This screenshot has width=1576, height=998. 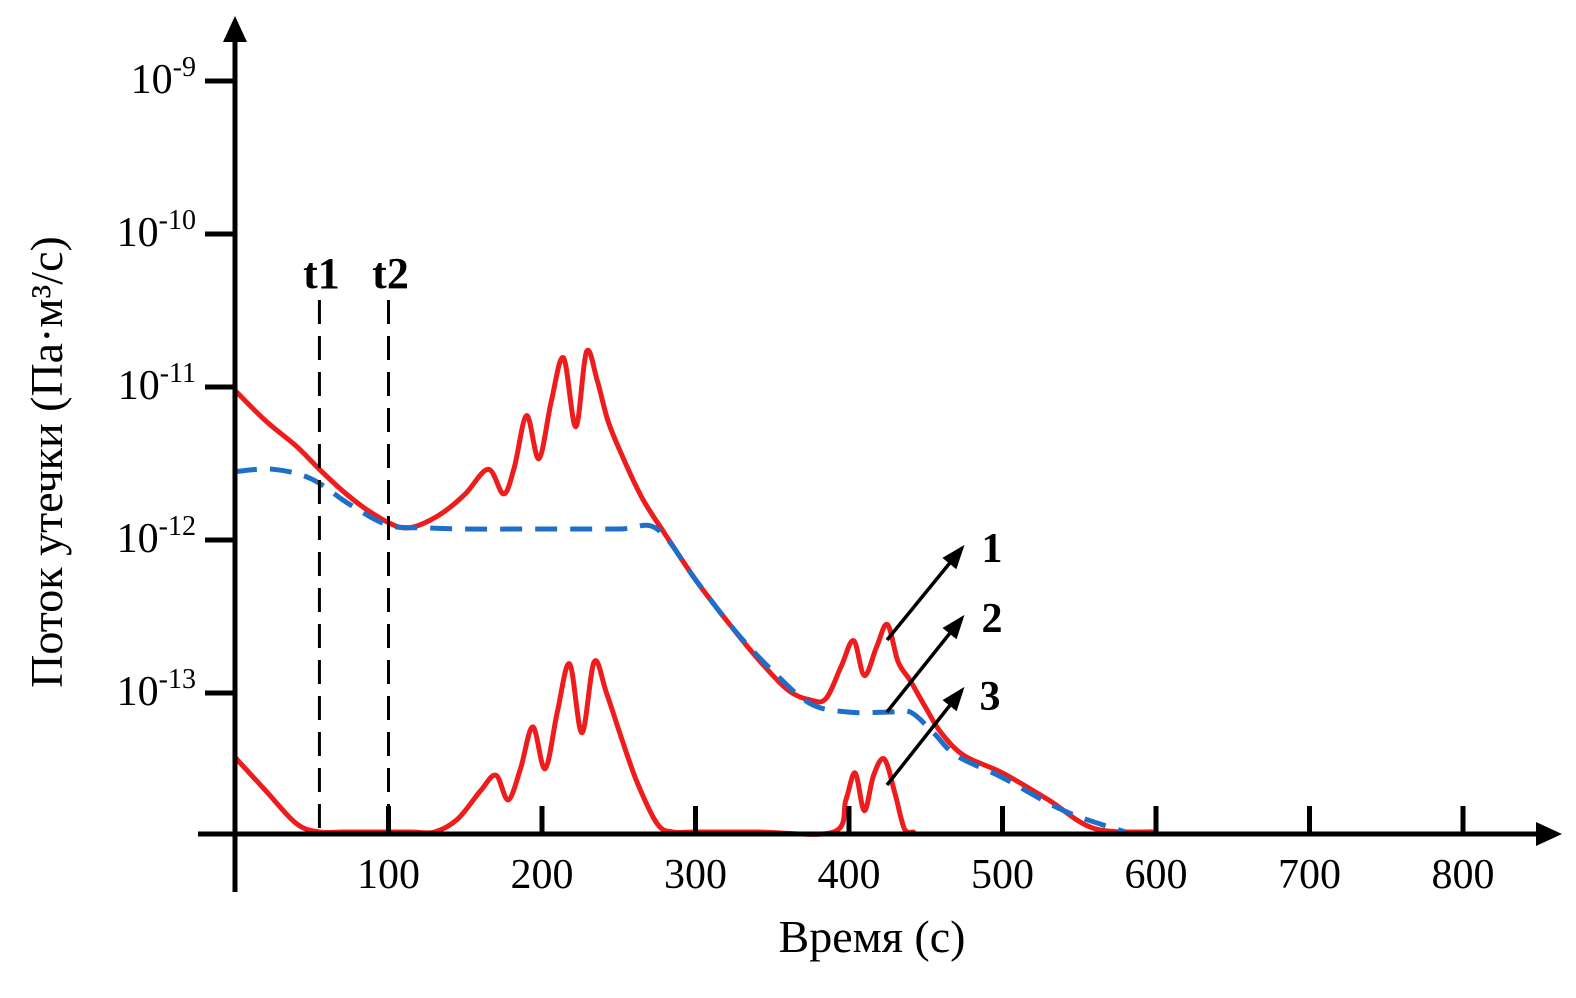 I want to click on x-axis-arrow-icon, so click(x=1549, y=834).